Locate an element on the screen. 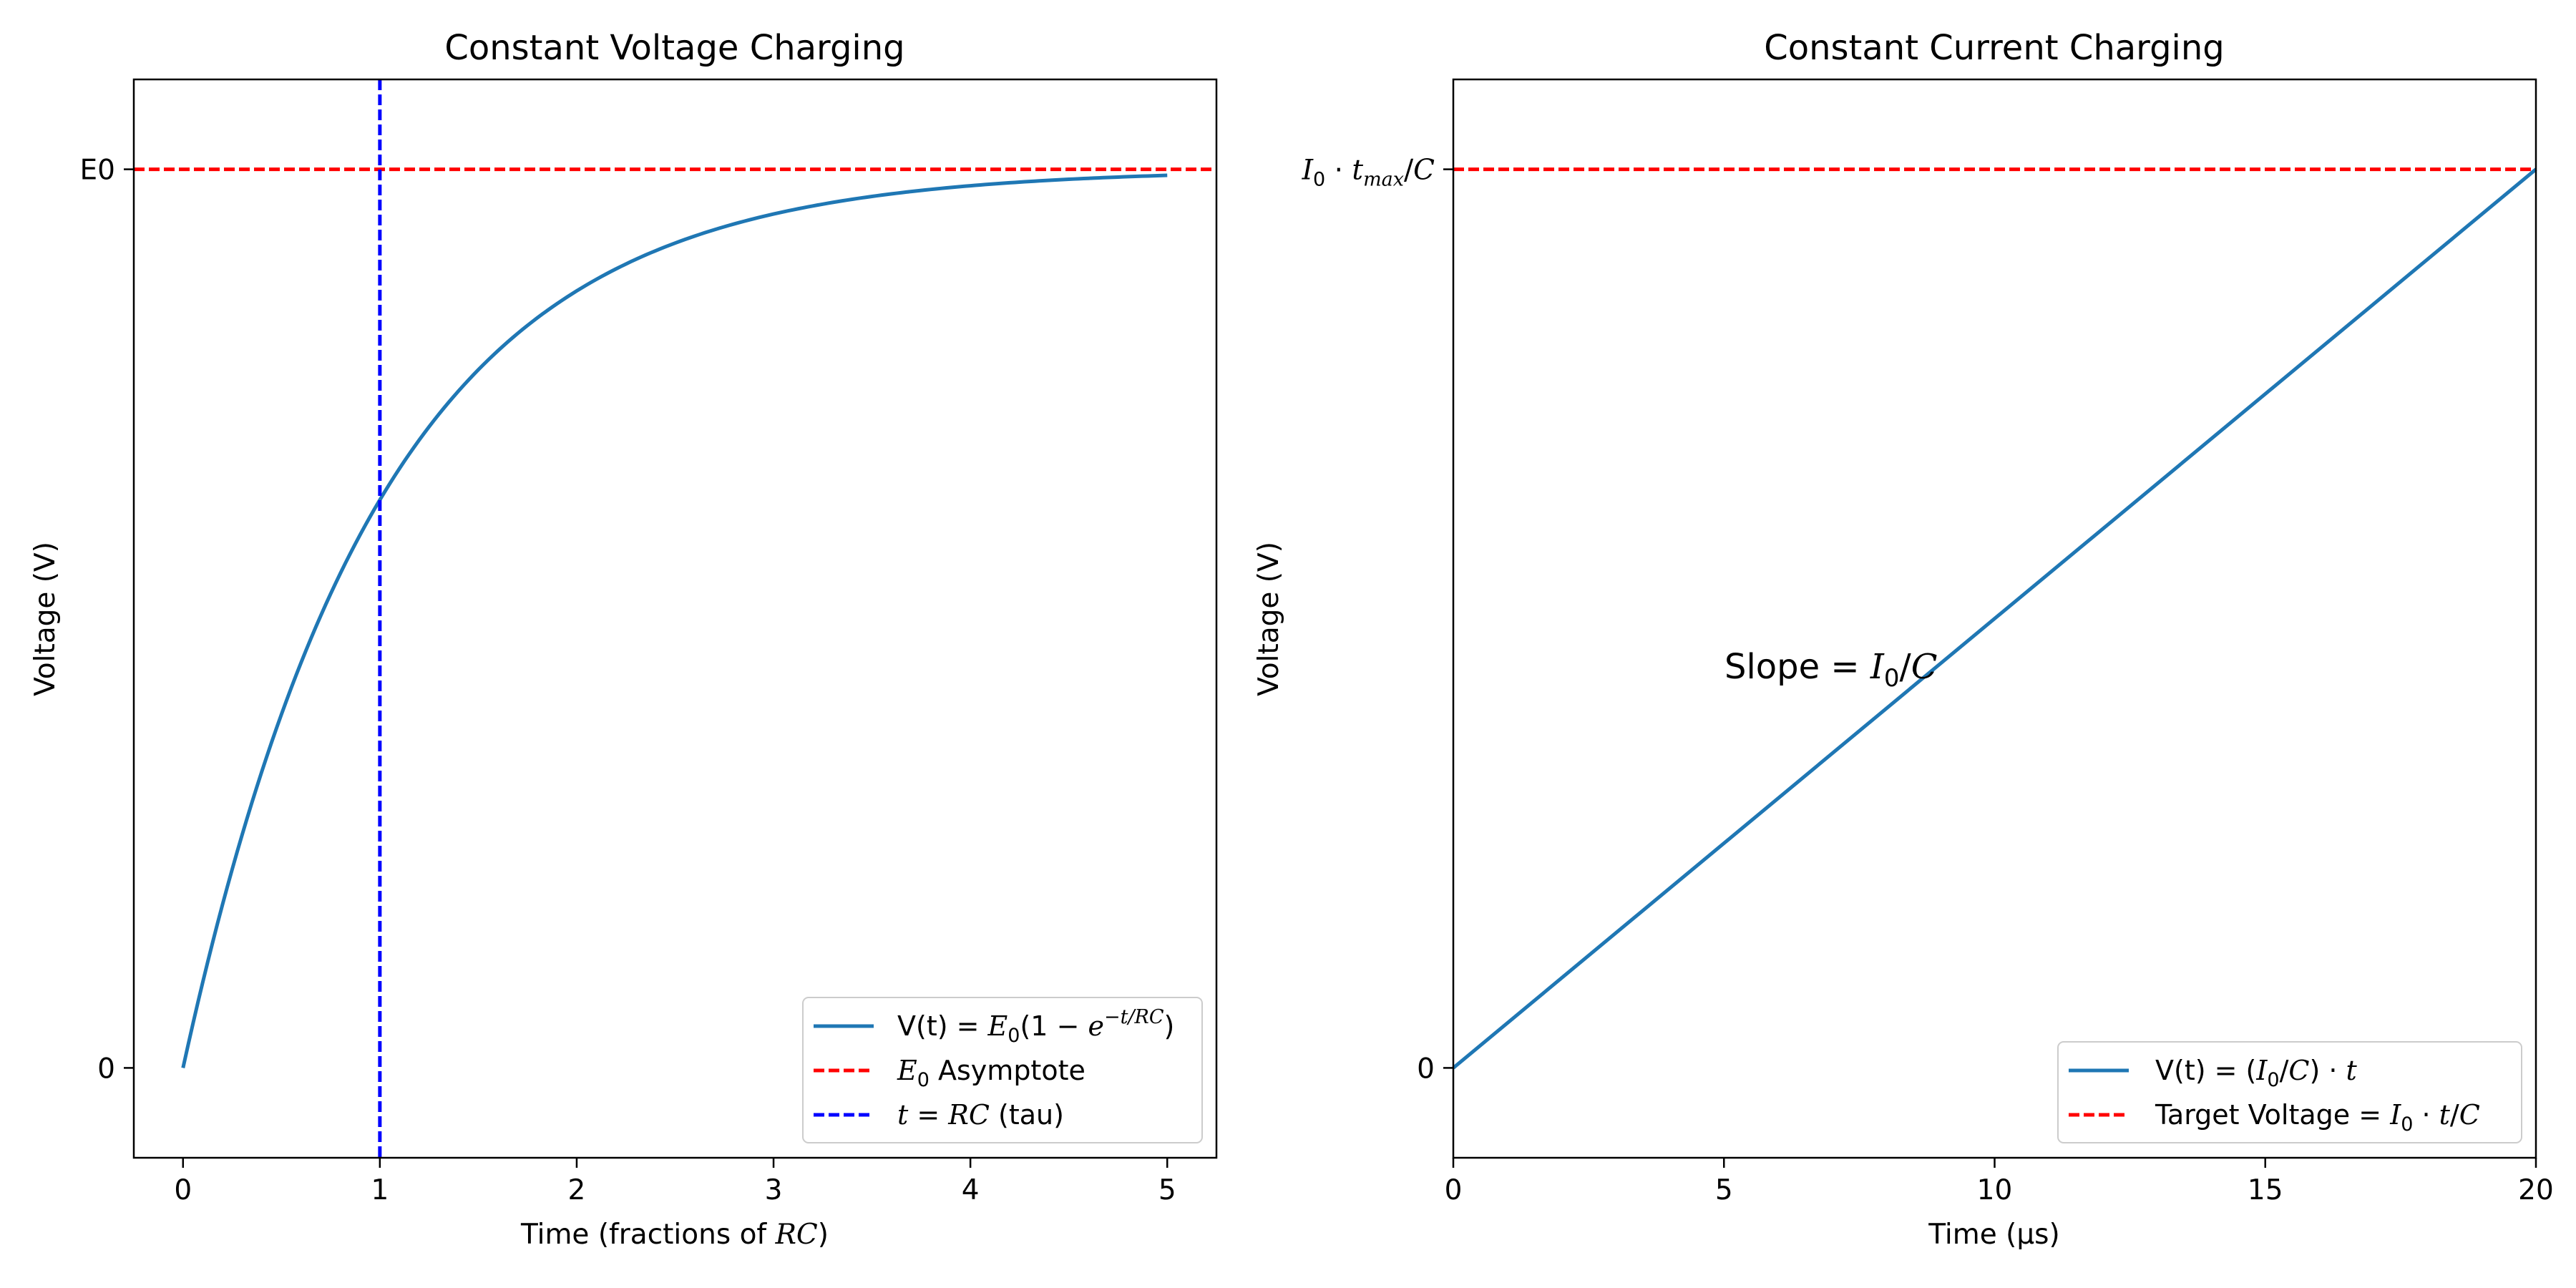 This screenshot has width=2576, height=1288. right-y-tick-label: 0 is located at coordinates (1426, 1069).